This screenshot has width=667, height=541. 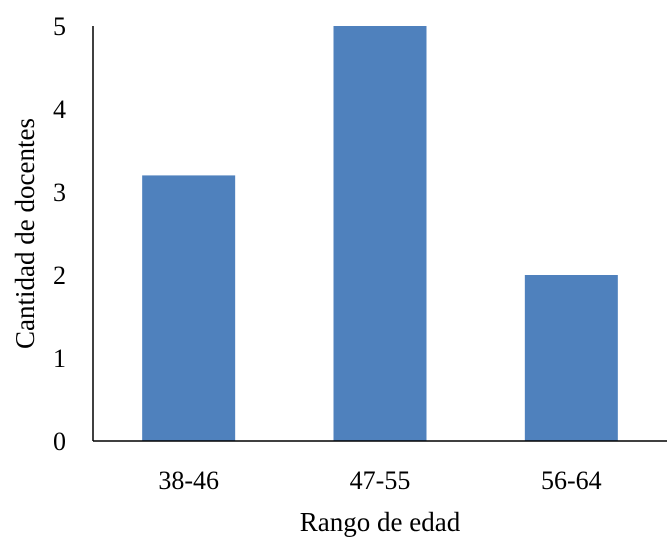 What do you see at coordinates (59, 275) in the screenshot?
I see `y-tick-label: 2` at bounding box center [59, 275].